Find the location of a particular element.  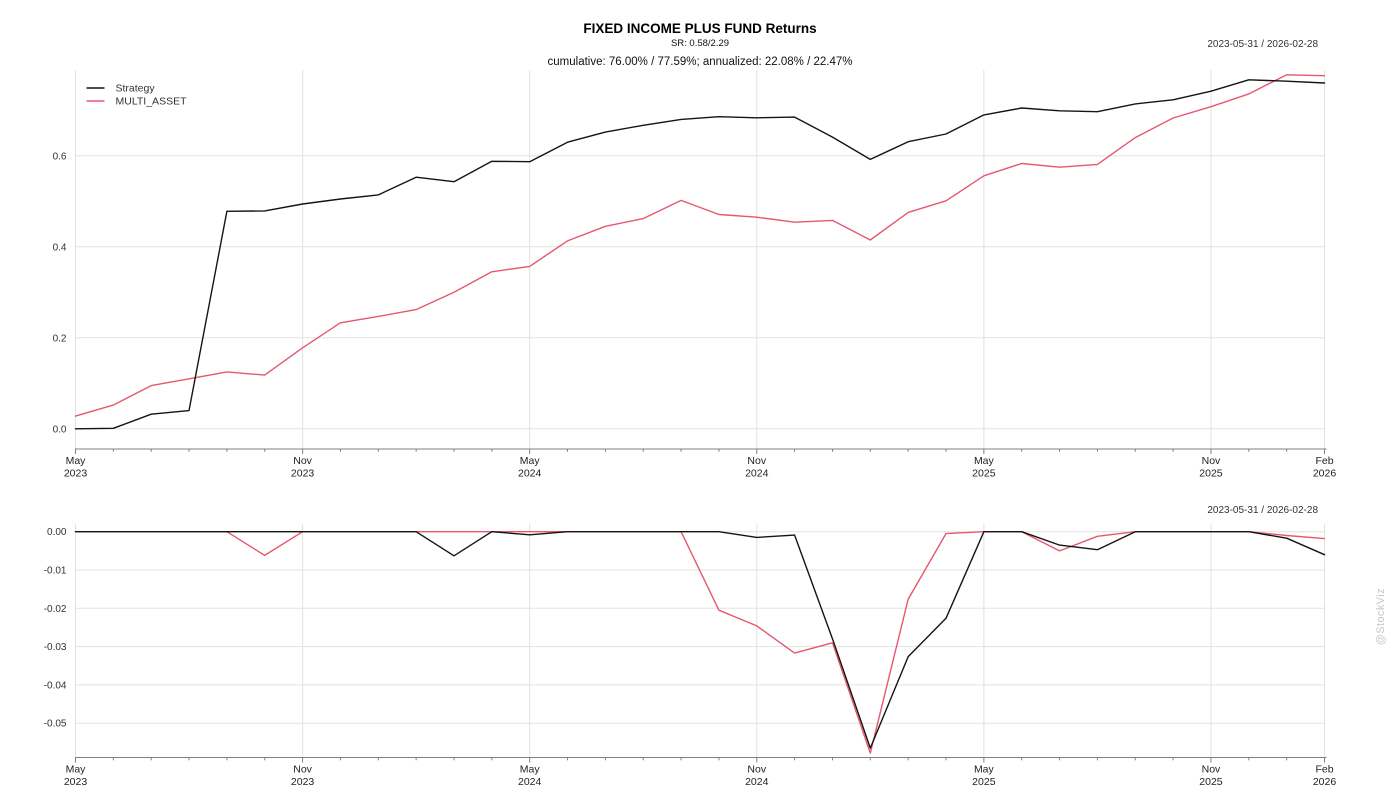

date-range-bottom: 2023-05-31 / 2026-02-28 is located at coordinates (1262, 510).